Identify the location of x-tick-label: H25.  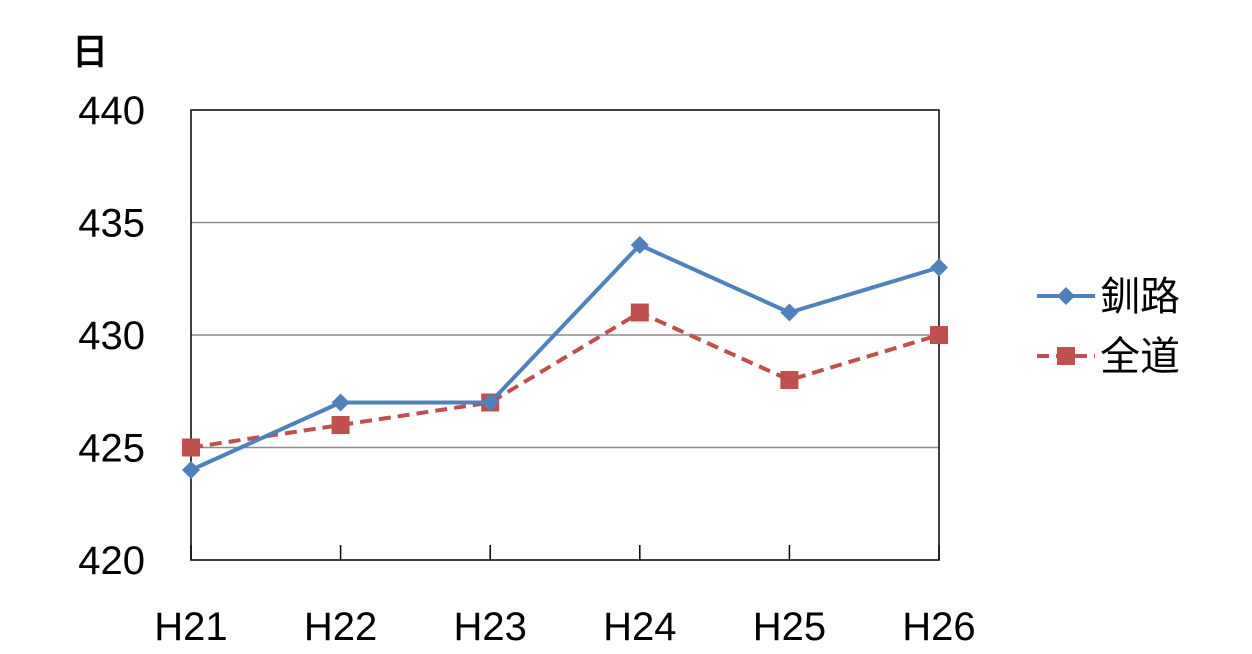
(789, 627).